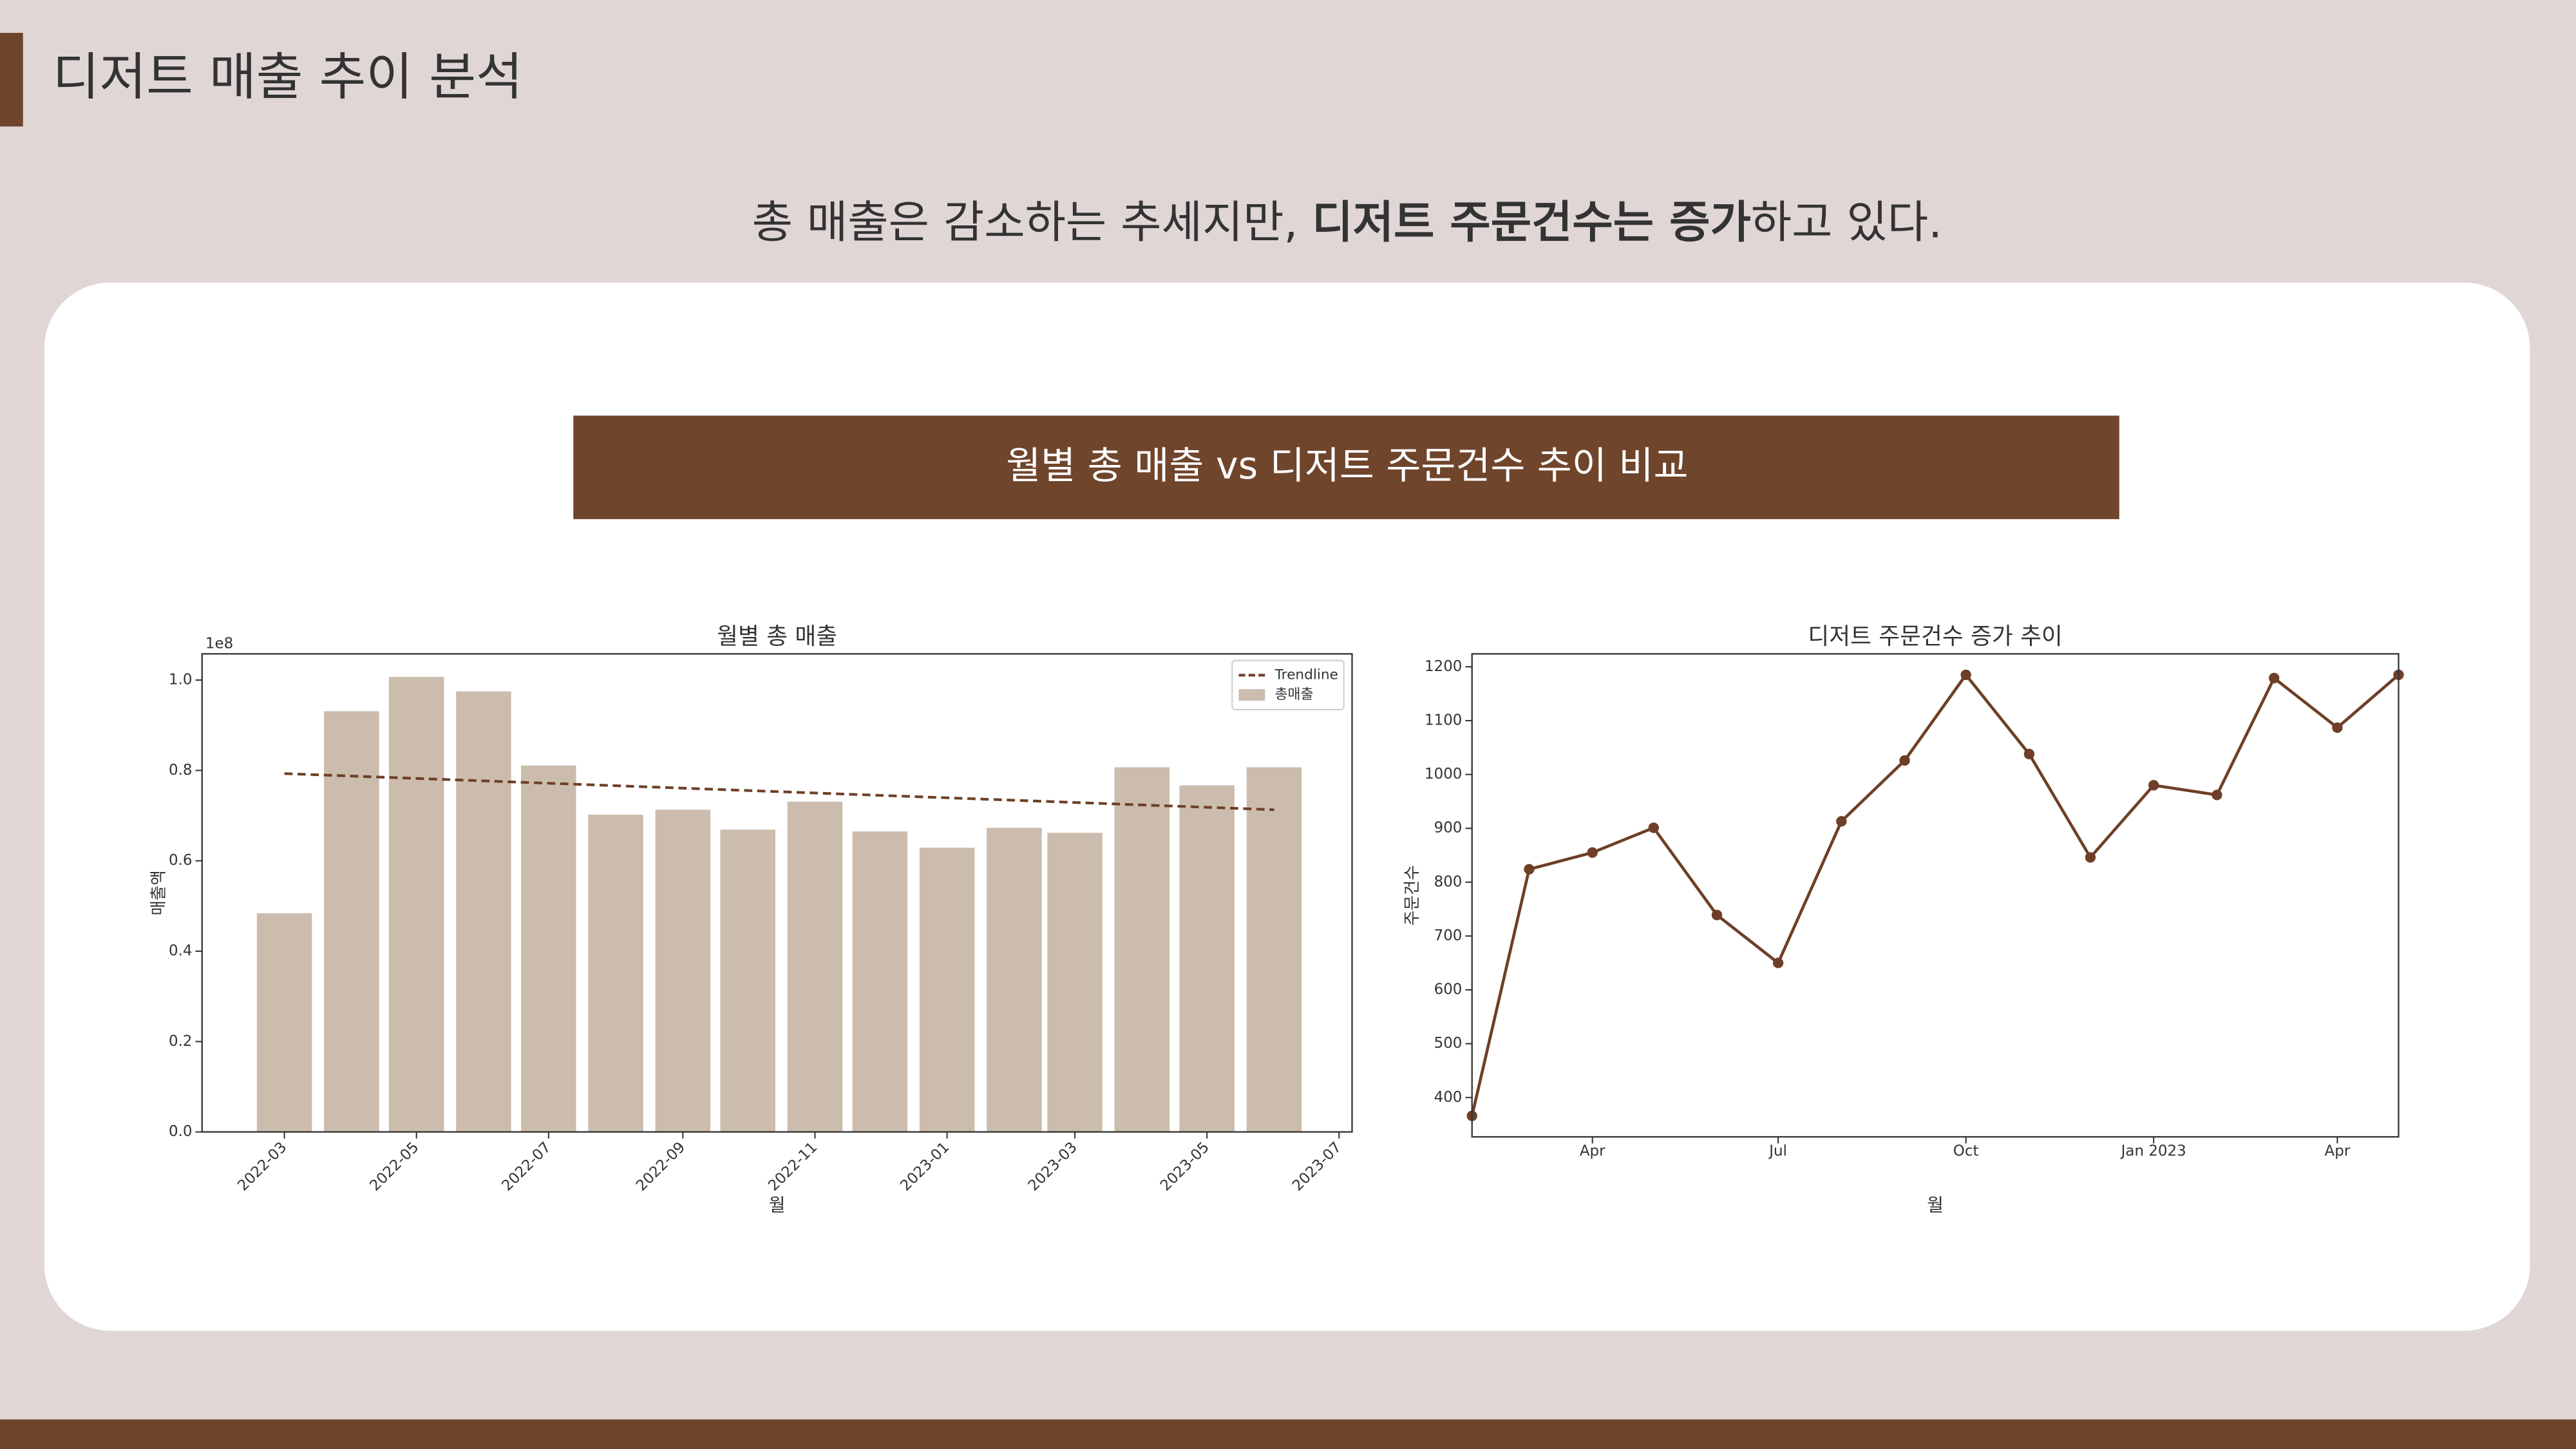 Image resolution: width=2576 pixels, height=1449 pixels. What do you see at coordinates (1032, 223) in the screenshot?
I see `subtitle-part: 총 매출은 감소하는 추세지만,` at bounding box center [1032, 223].